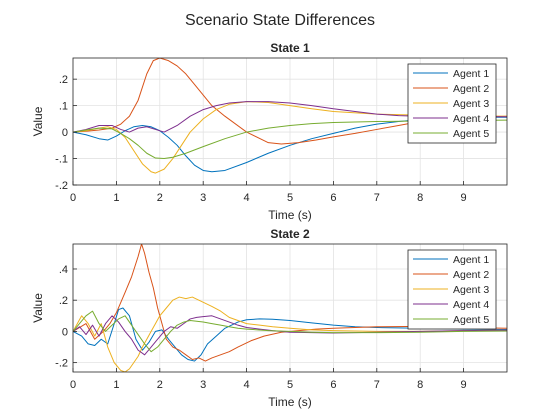  Describe the element at coordinates (290, 48) in the screenshot. I see `plot-title: State 1` at that location.